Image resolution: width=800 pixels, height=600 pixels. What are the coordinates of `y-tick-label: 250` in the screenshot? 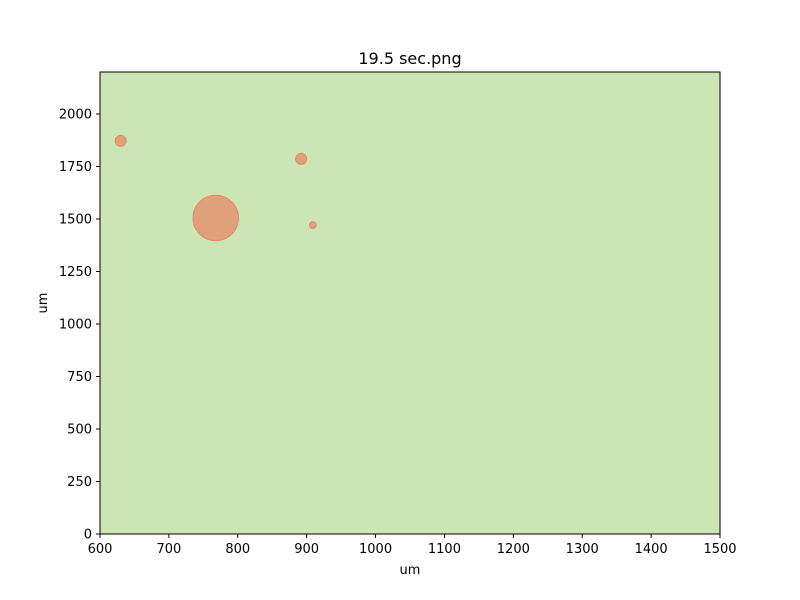 It's located at (79, 482).